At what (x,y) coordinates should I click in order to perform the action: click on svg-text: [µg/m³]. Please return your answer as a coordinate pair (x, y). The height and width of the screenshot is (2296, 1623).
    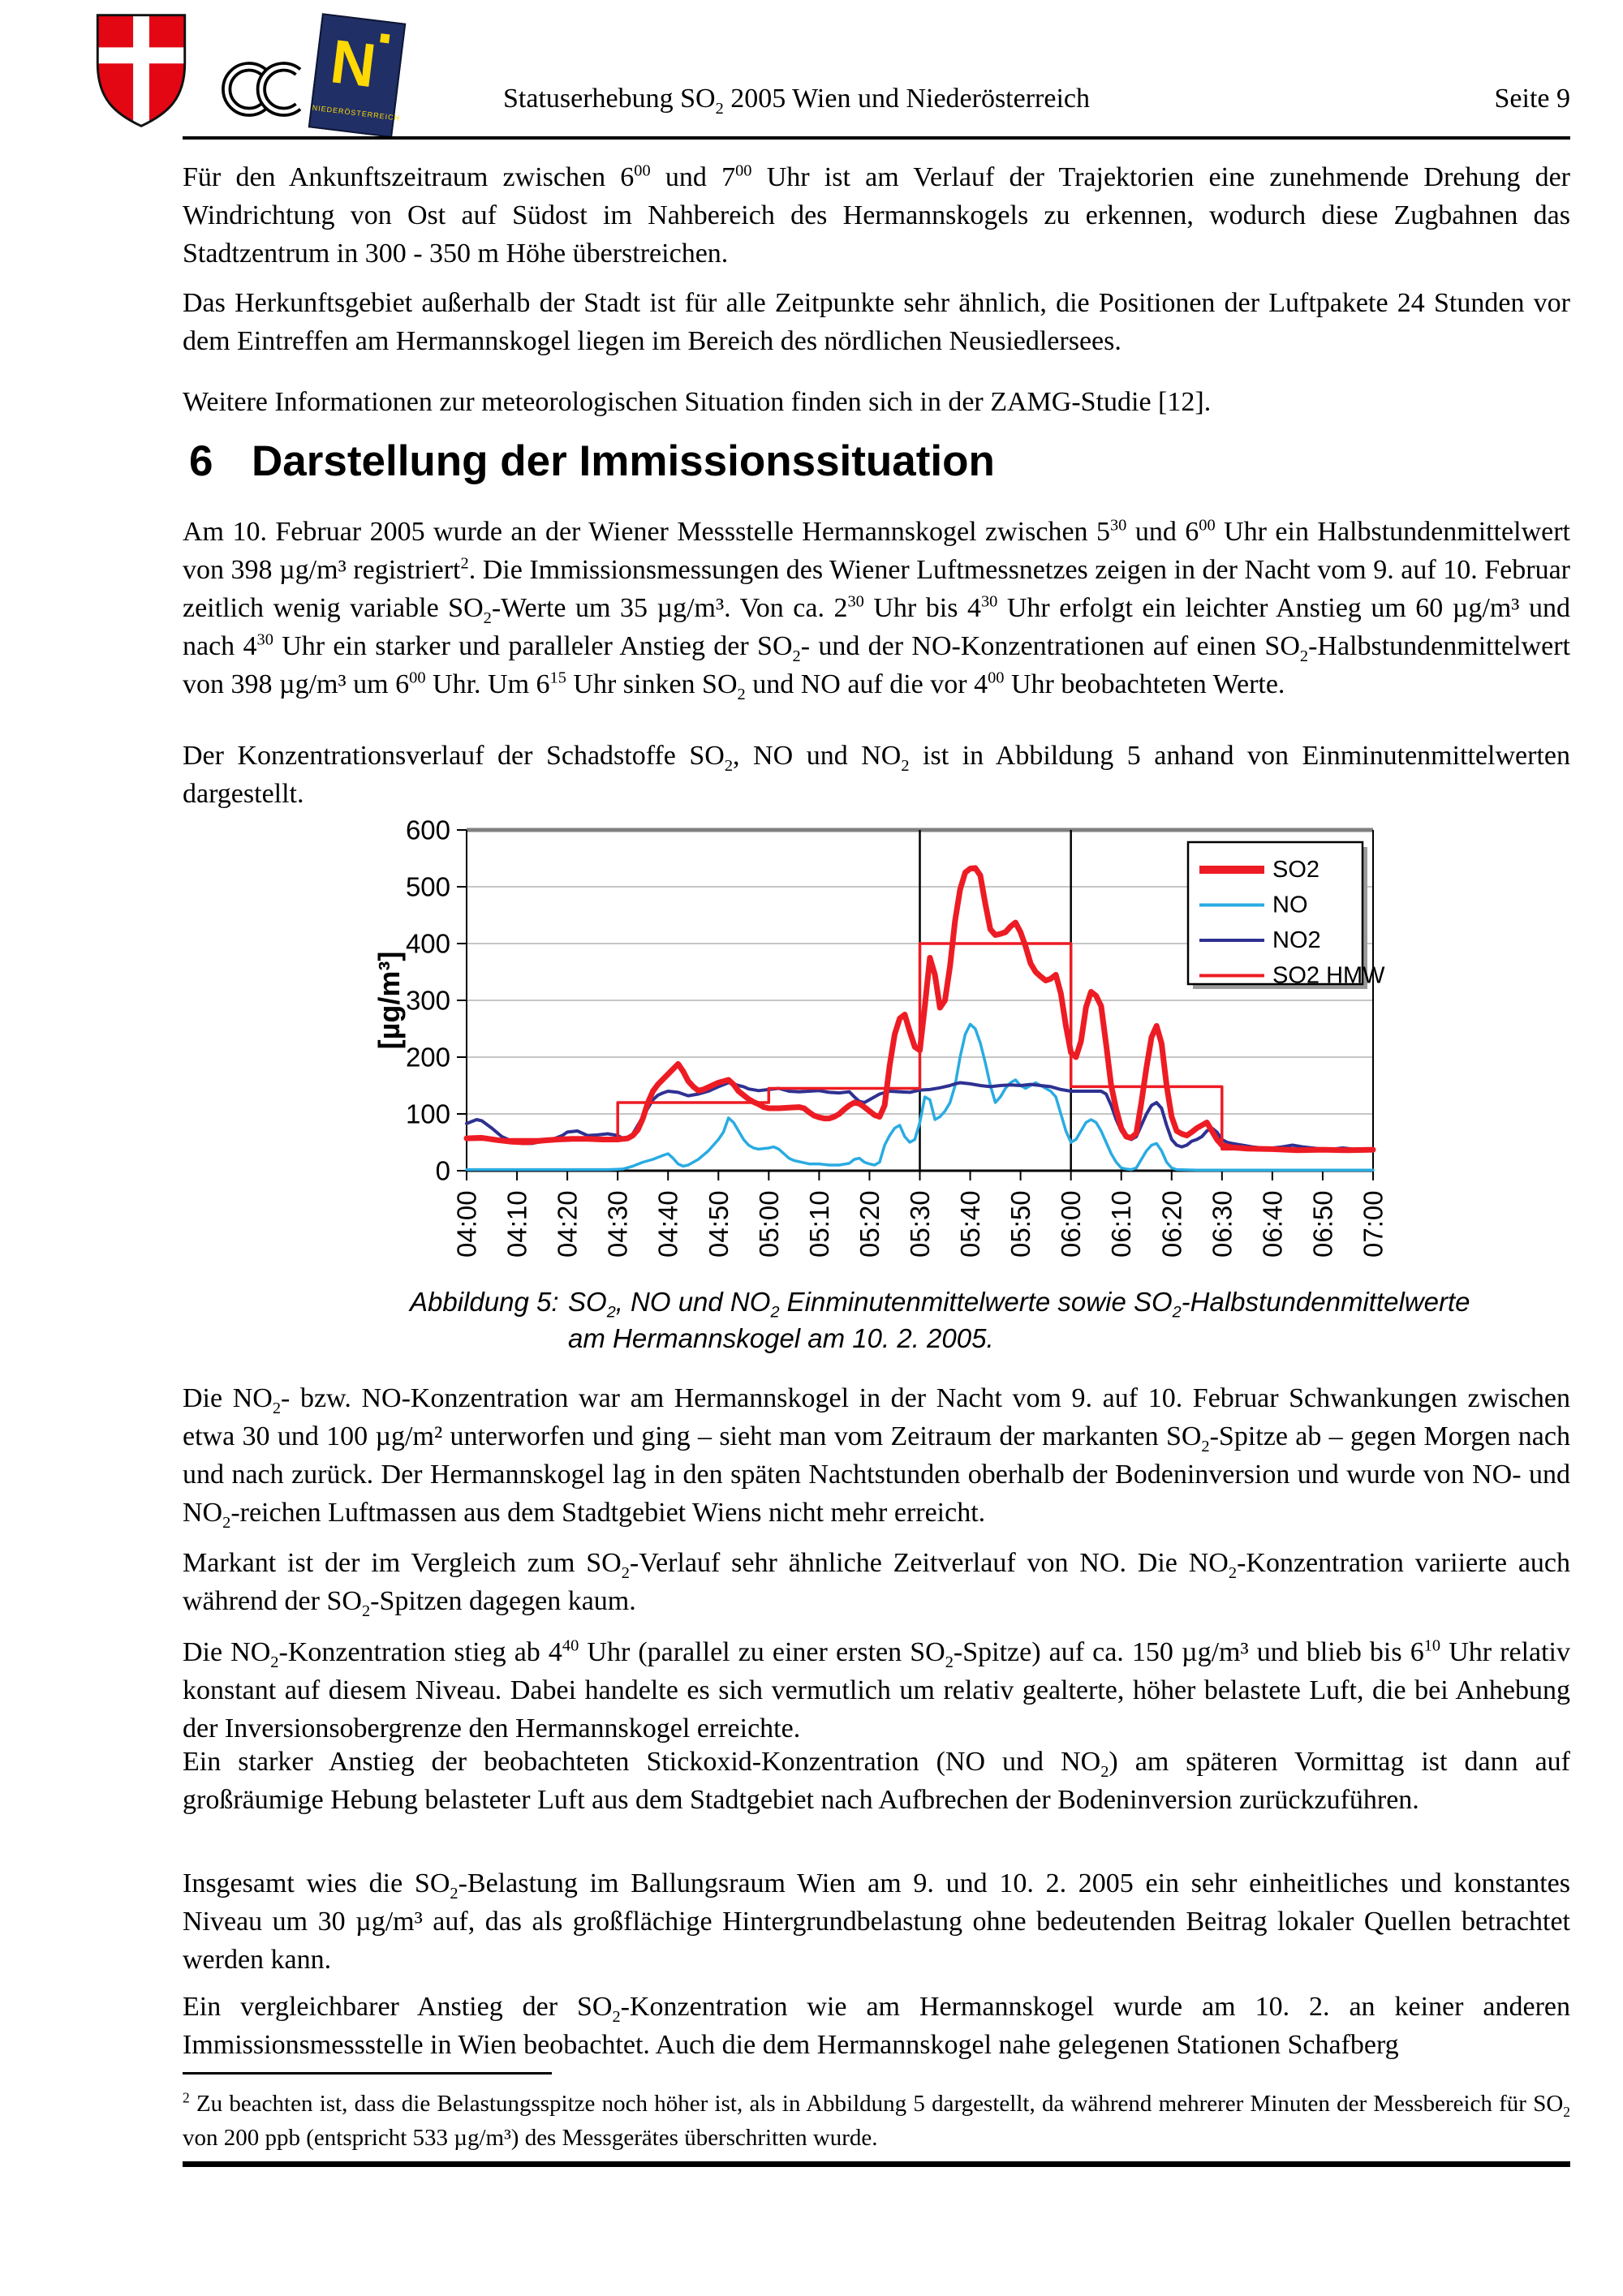
    Looking at the image, I should click on (389, 1001).